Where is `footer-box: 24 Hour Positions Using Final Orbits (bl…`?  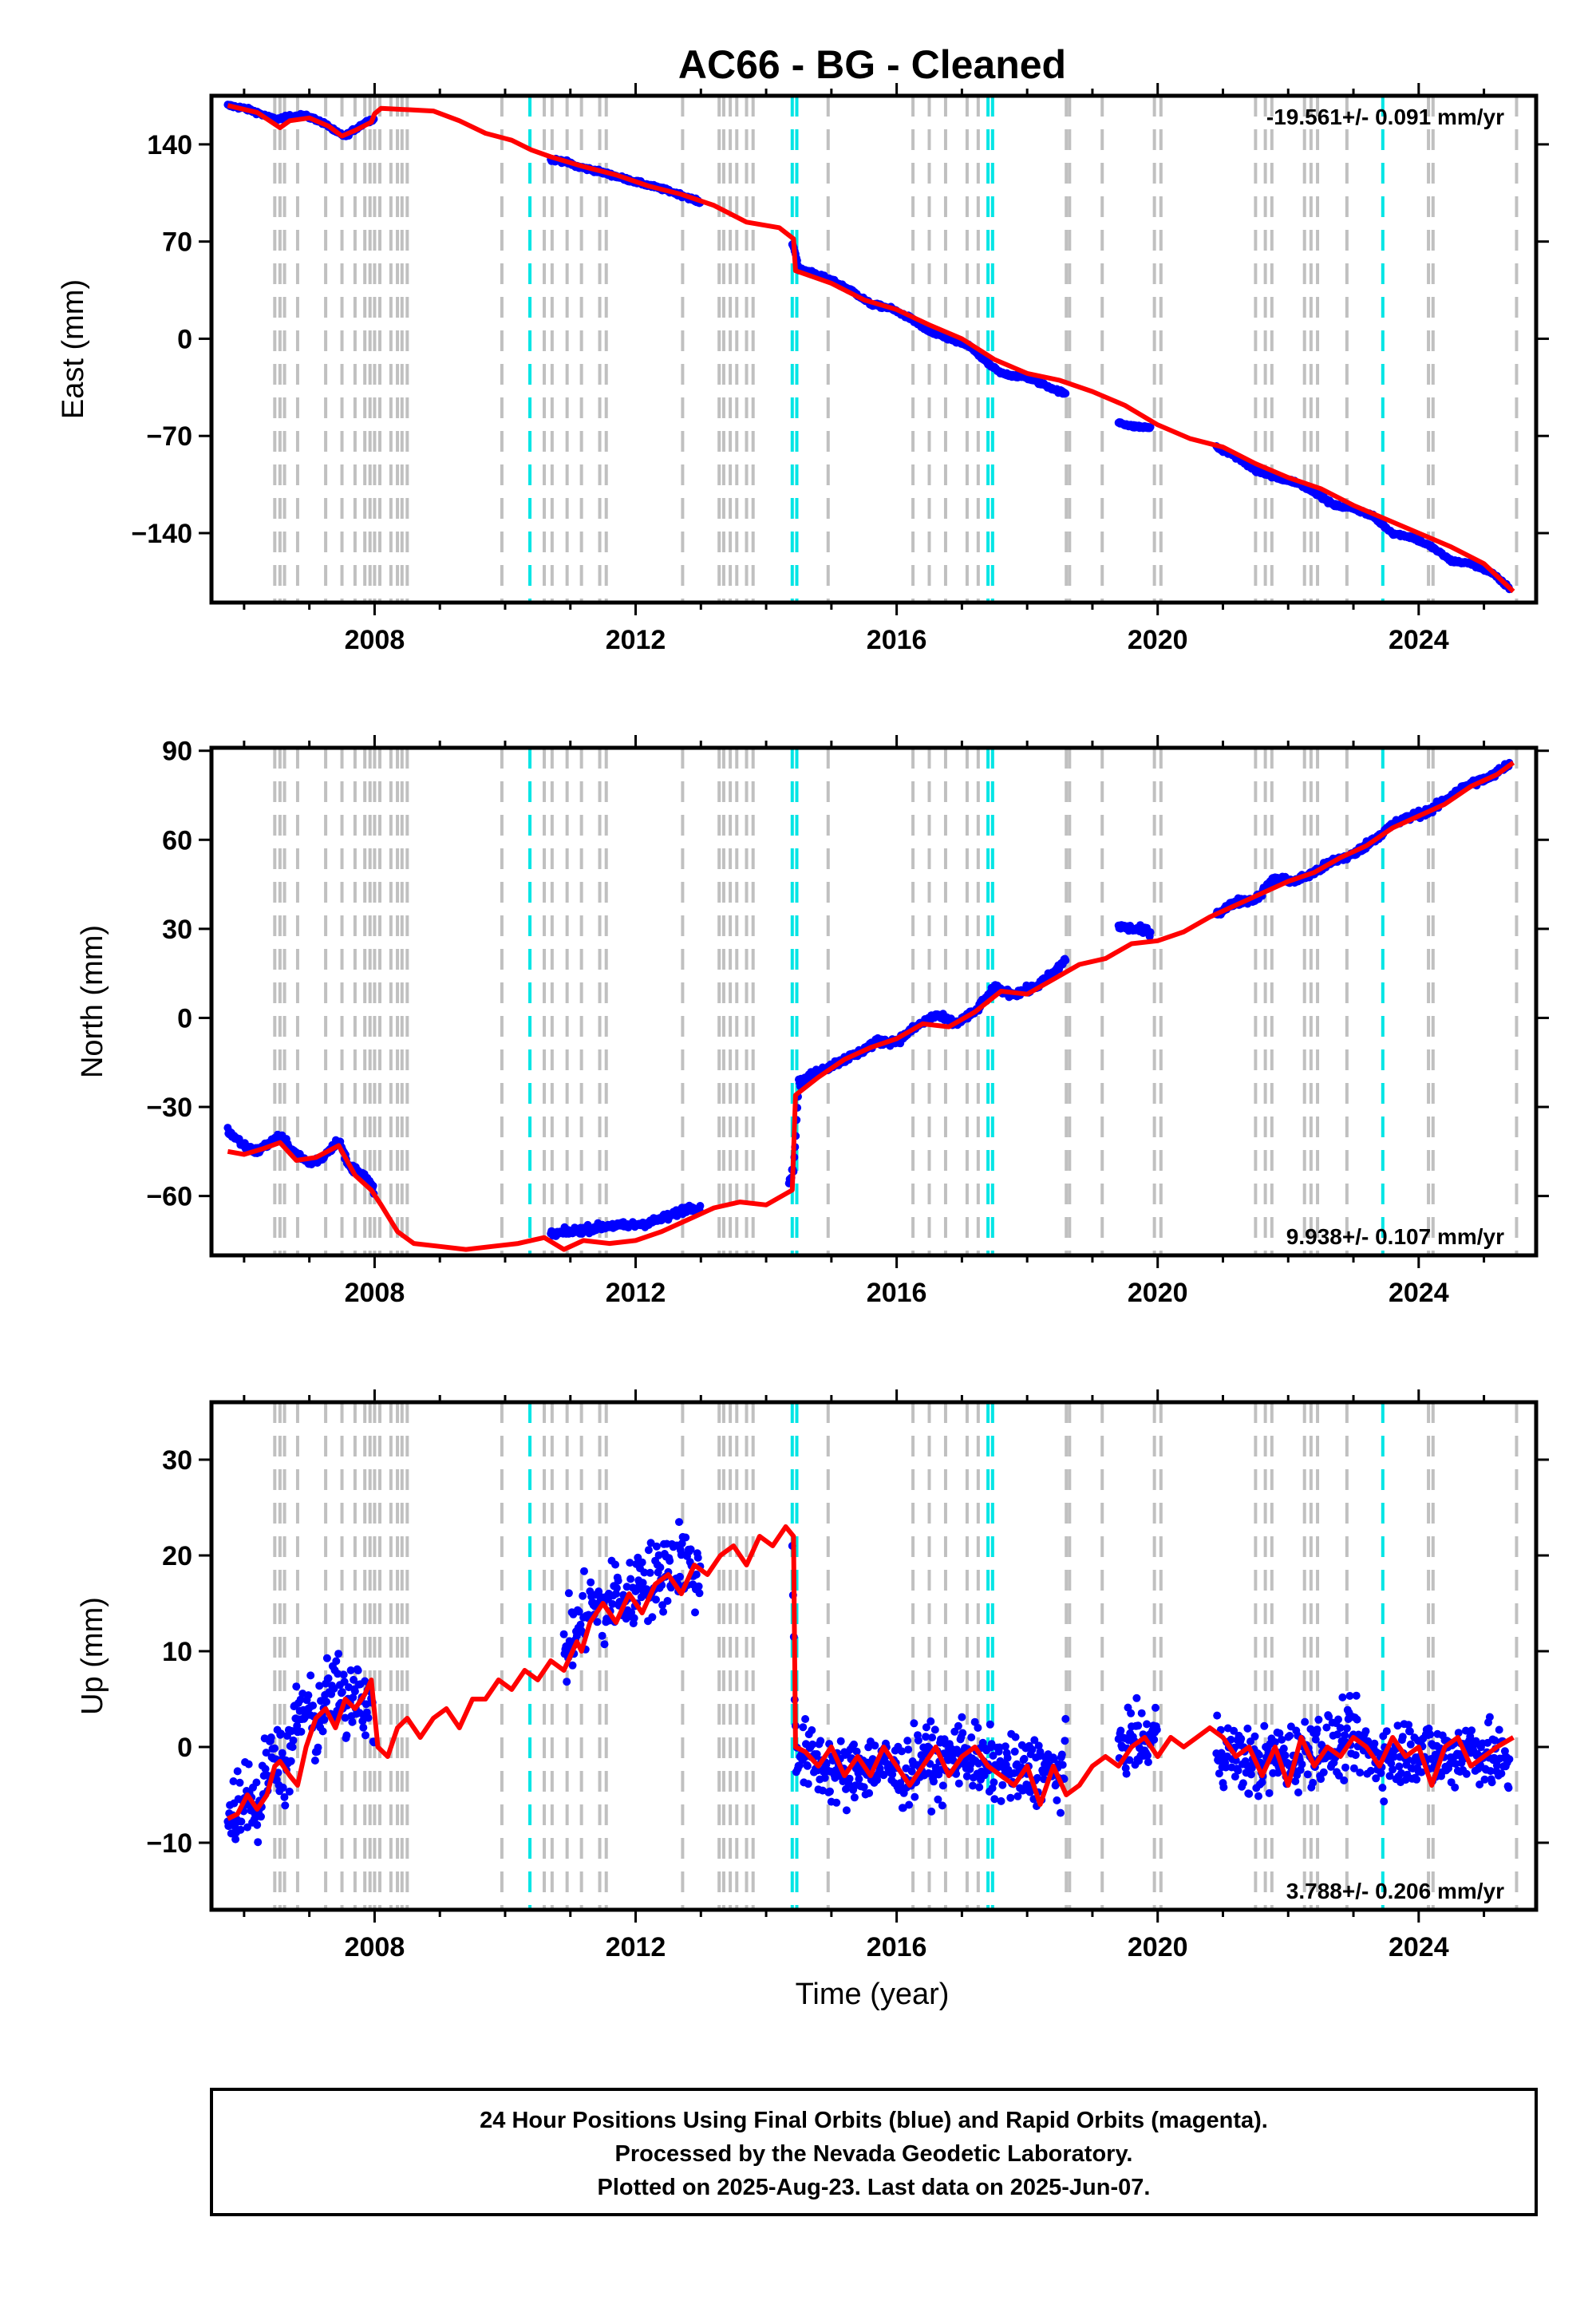 footer-box: 24 Hour Positions Using Final Orbits (bl… is located at coordinates (874, 2152).